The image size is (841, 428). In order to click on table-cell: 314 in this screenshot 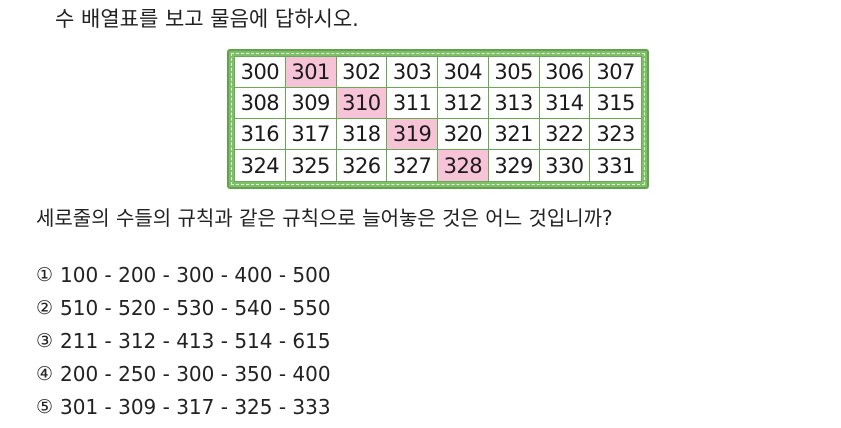, I will do `click(565, 103)`.